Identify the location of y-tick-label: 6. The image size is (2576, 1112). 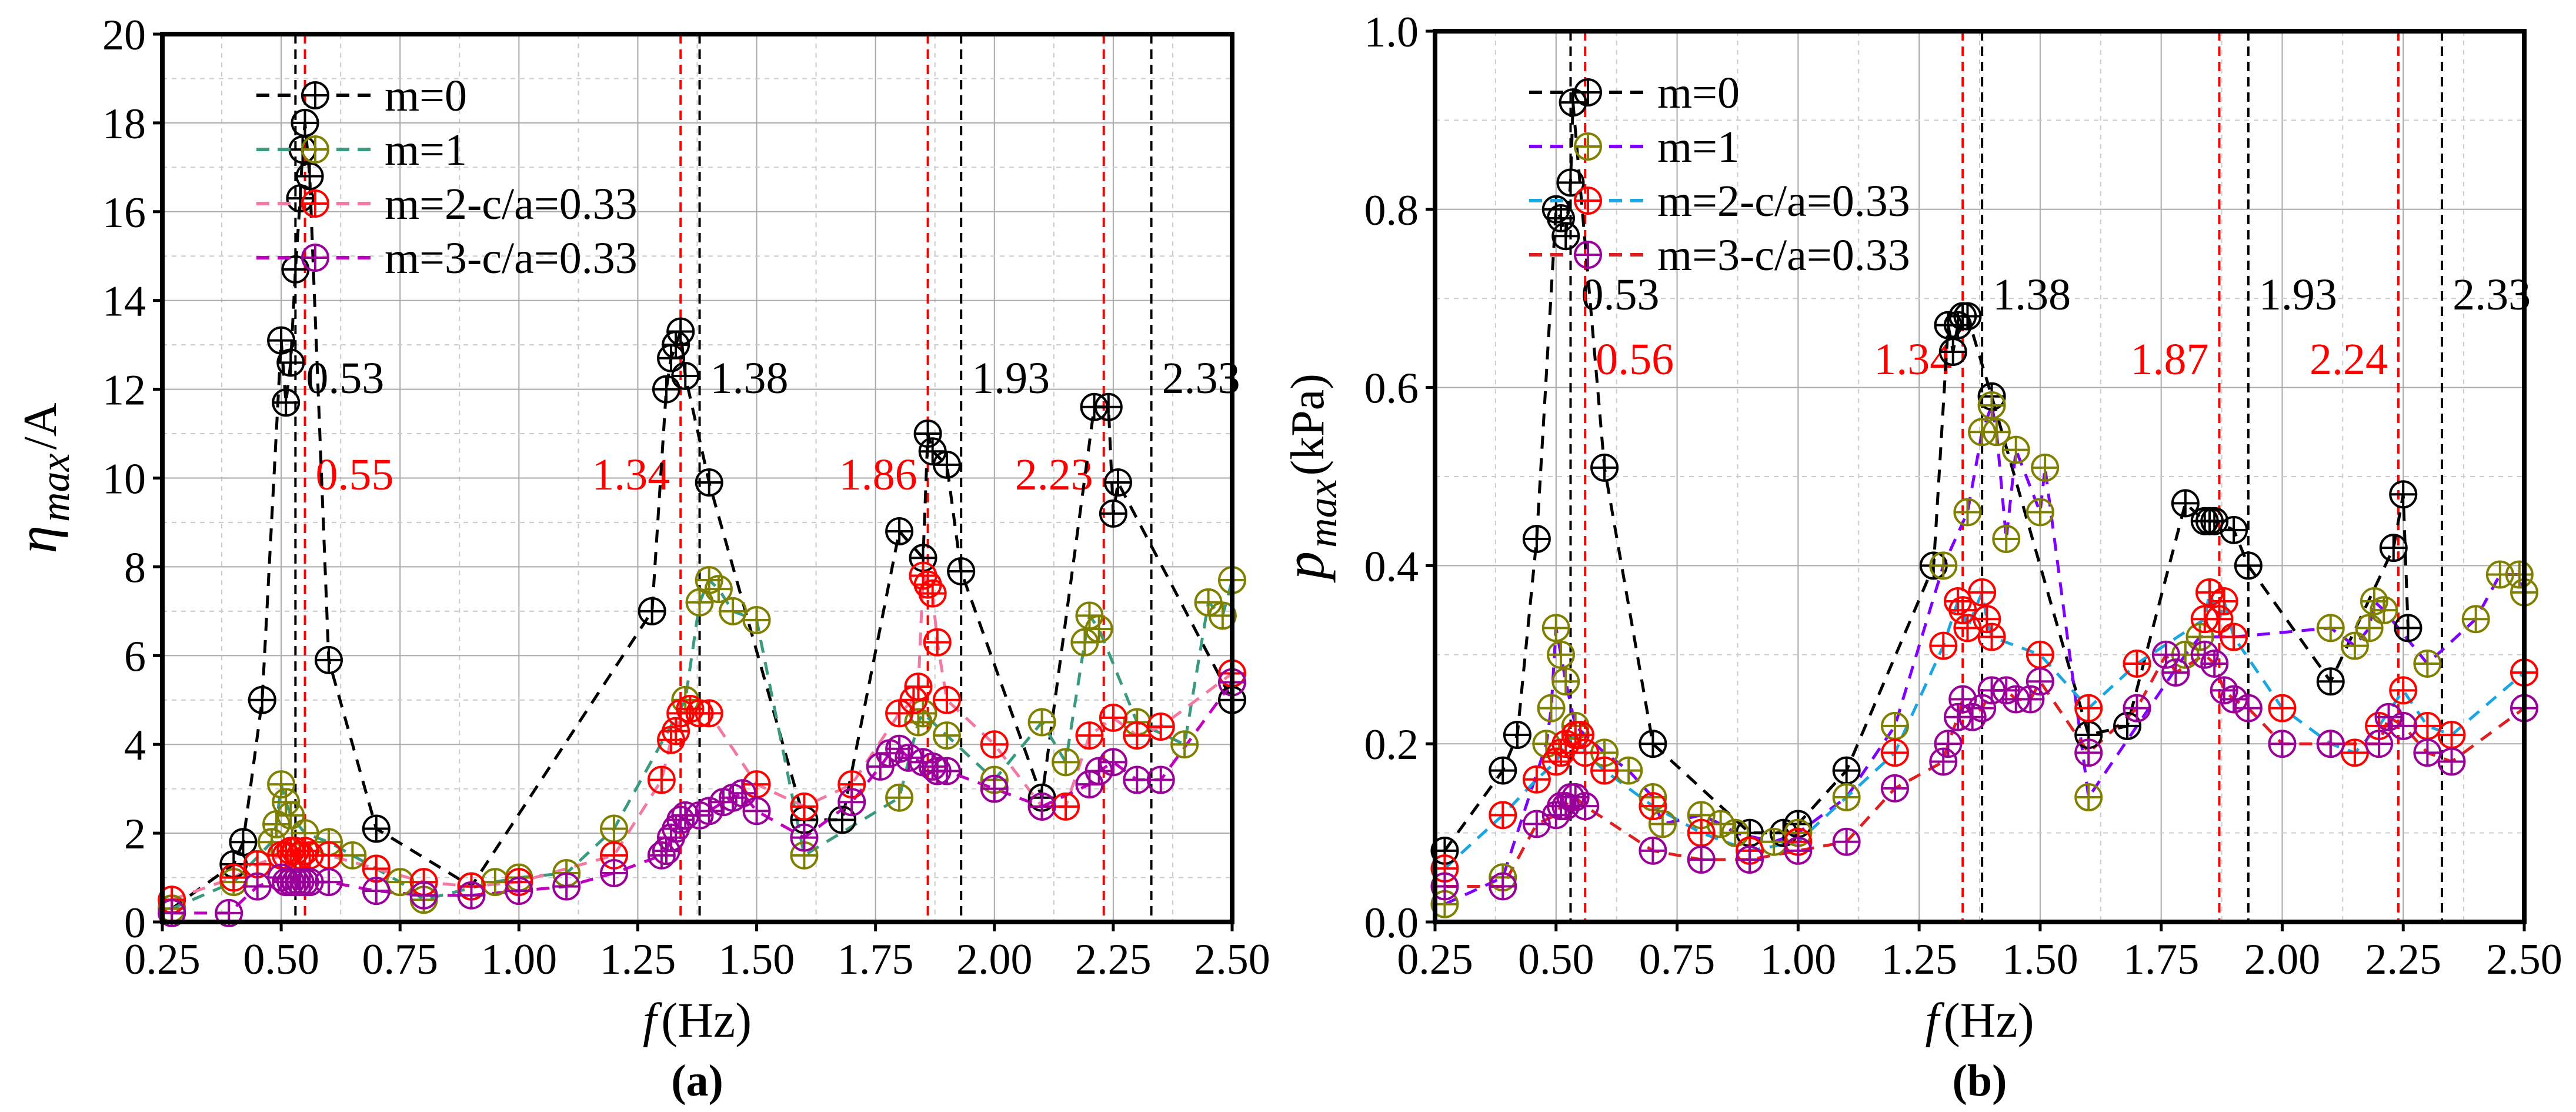
(135, 656).